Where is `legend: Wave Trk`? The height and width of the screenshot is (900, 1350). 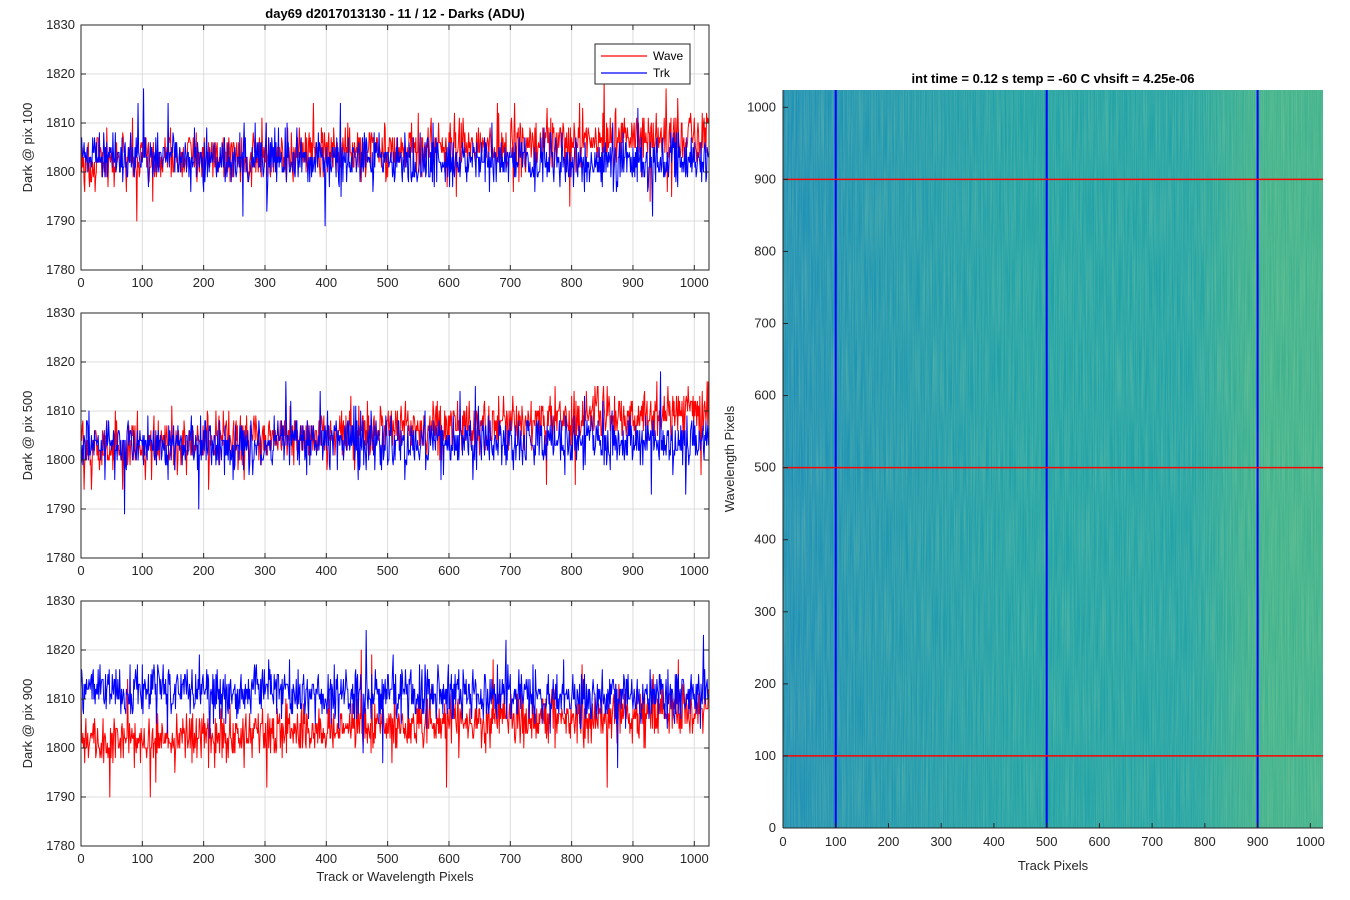
legend: Wave Trk is located at coordinates (642, 64).